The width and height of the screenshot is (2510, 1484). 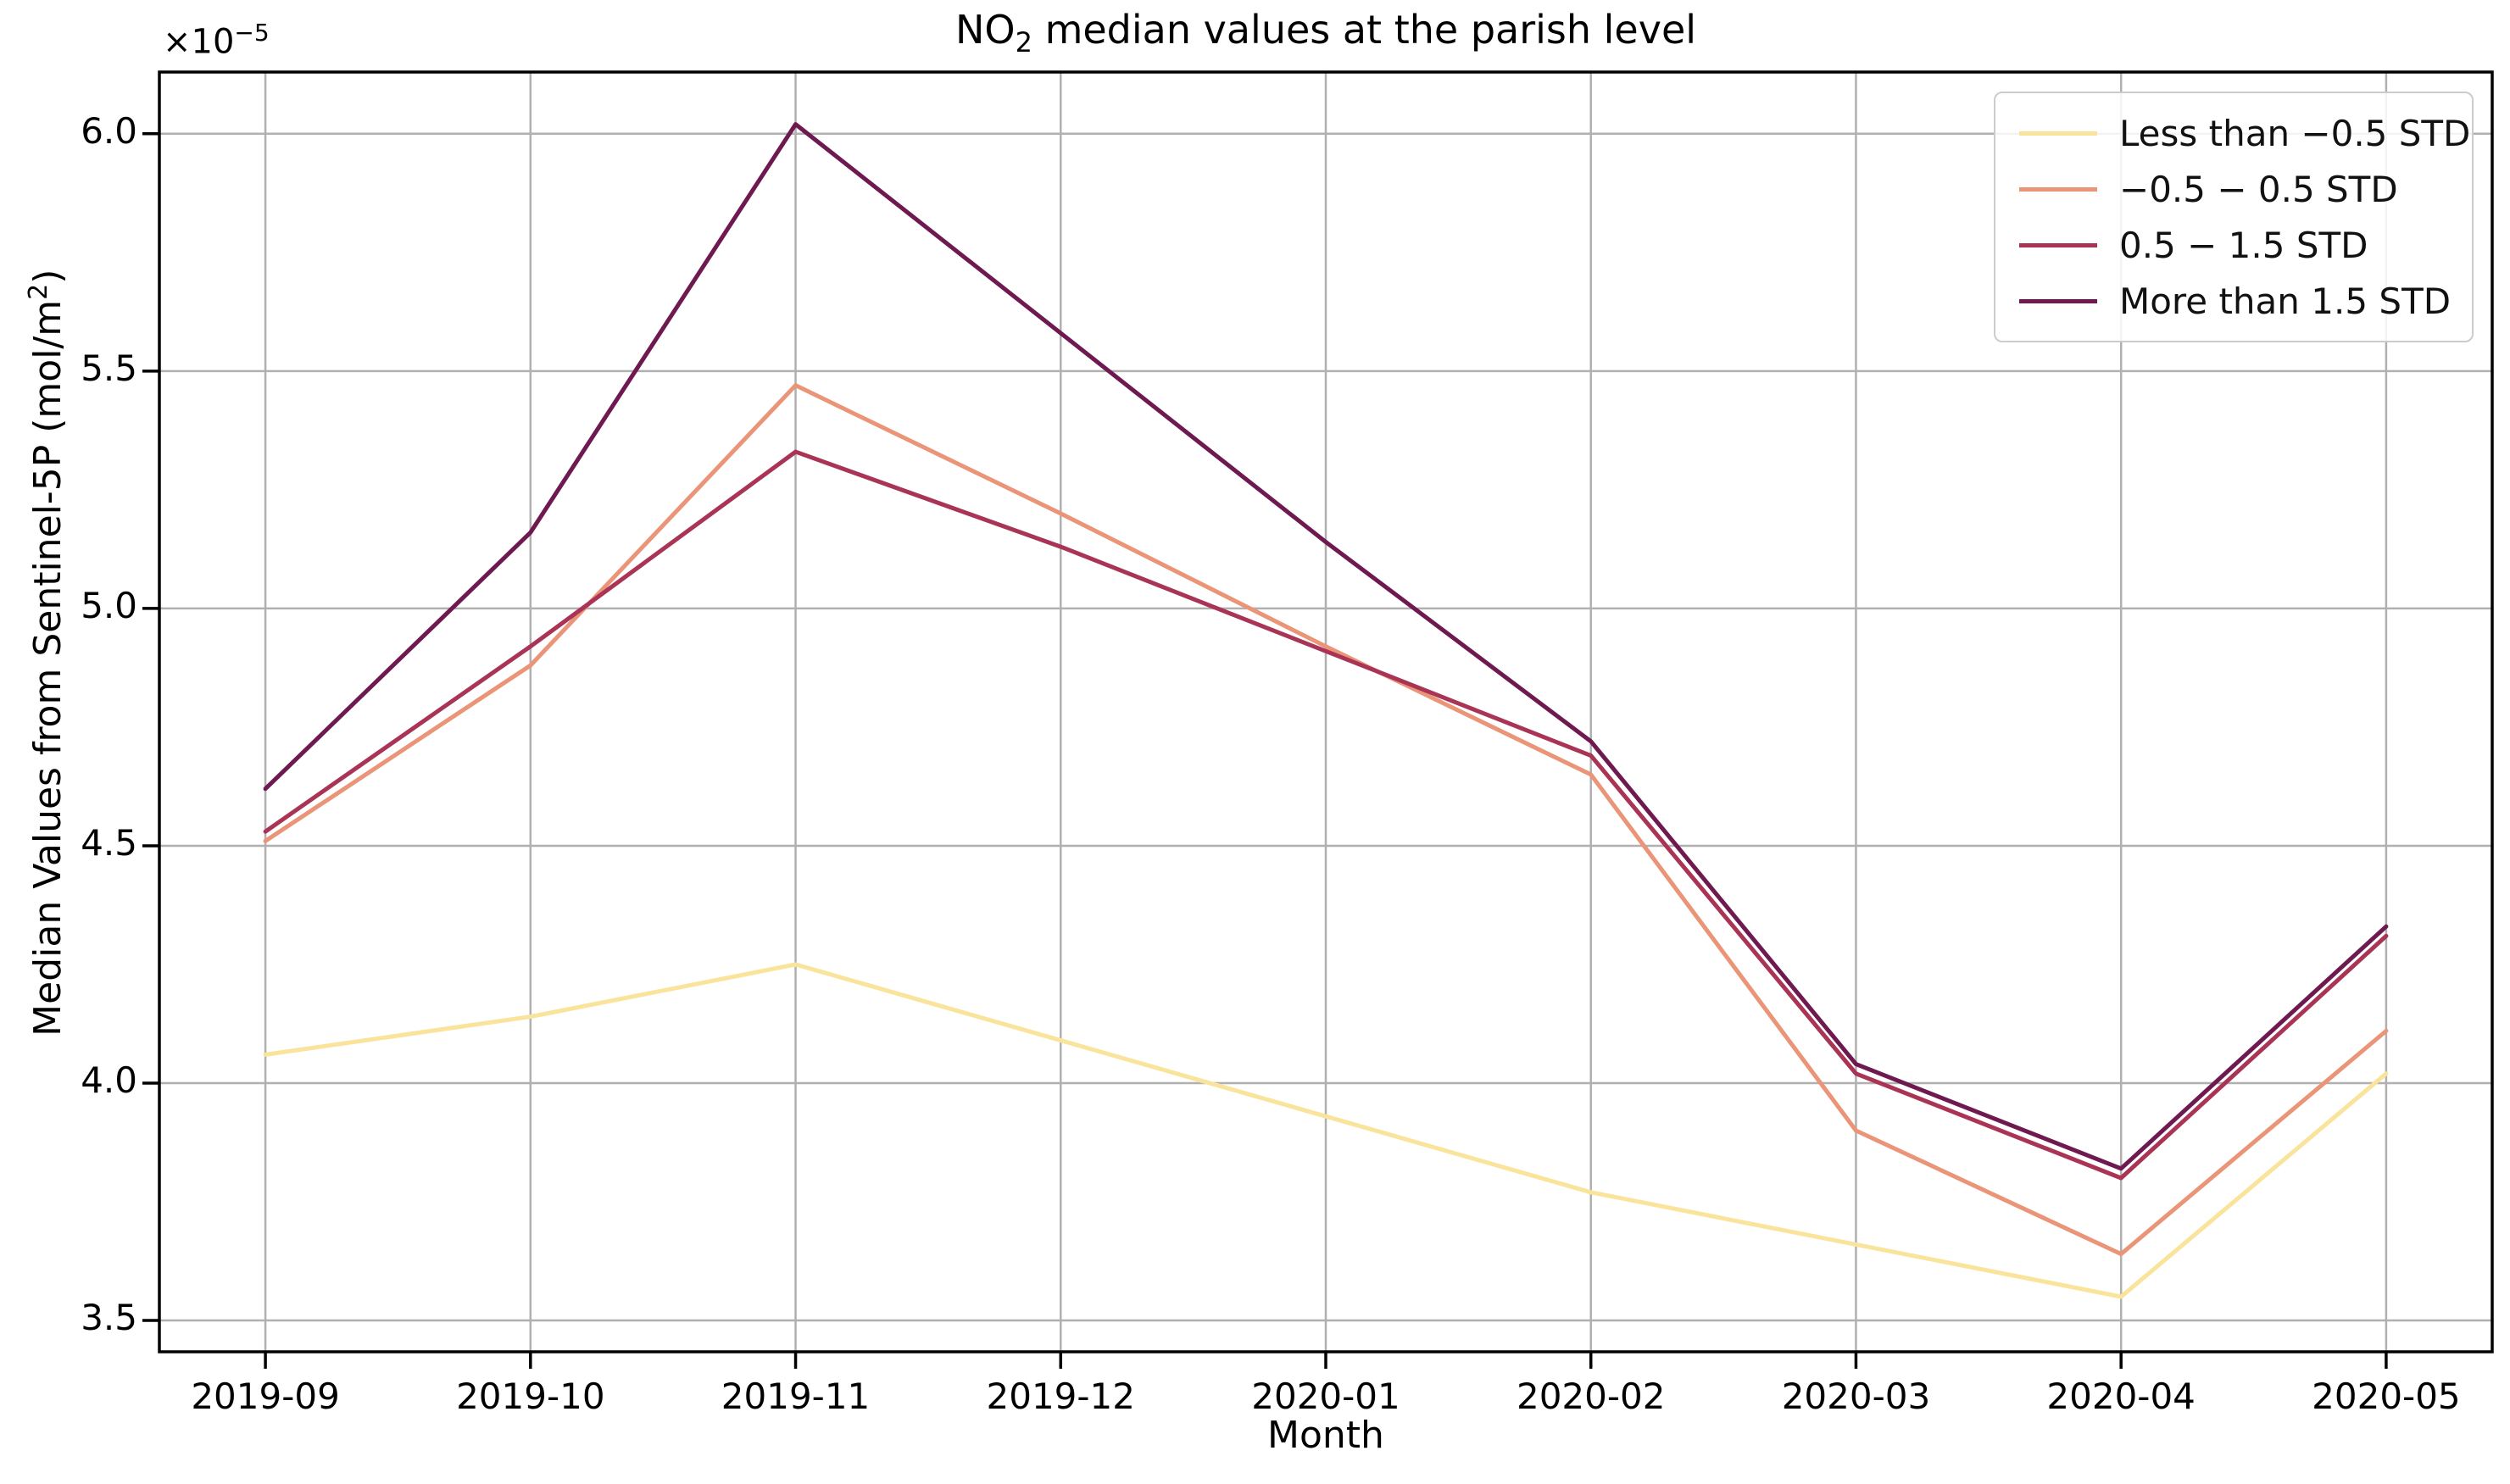 What do you see at coordinates (1325, 1397) in the screenshot?
I see `x-tick-label: 2020-01` at bounding box center [1325, 1397].